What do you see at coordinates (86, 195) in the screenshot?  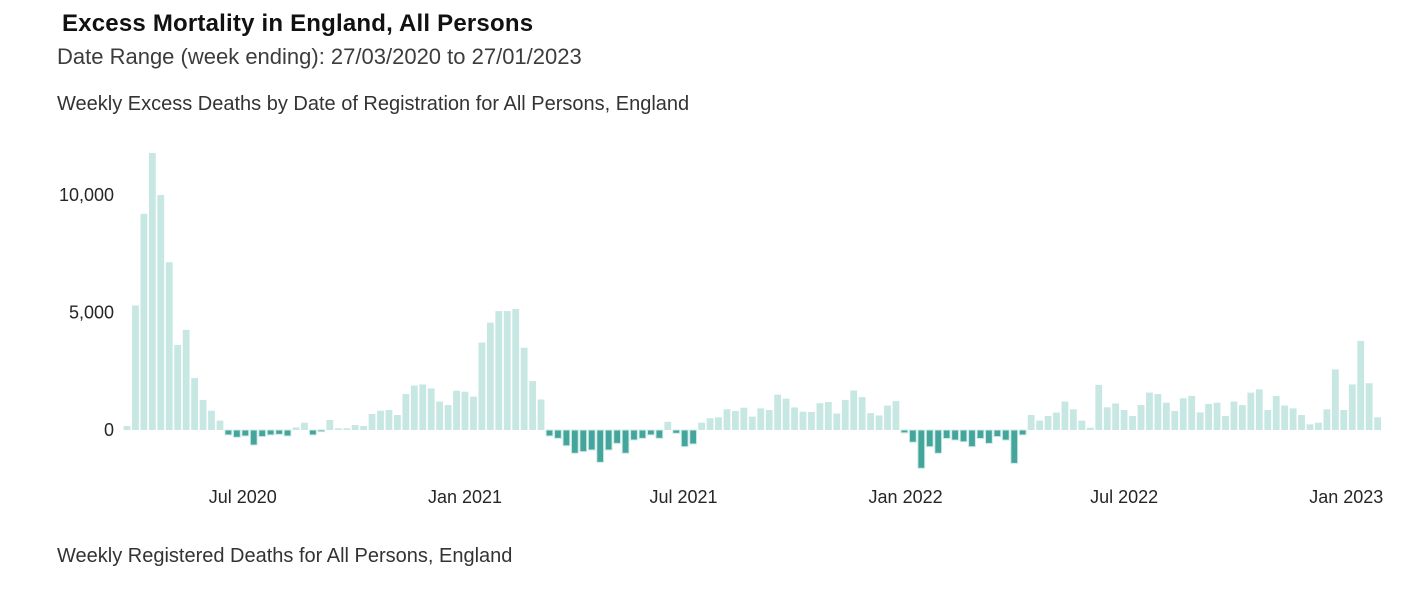 I see `y-axis-tick-label: 10,000` at bounding box center [86, 195].